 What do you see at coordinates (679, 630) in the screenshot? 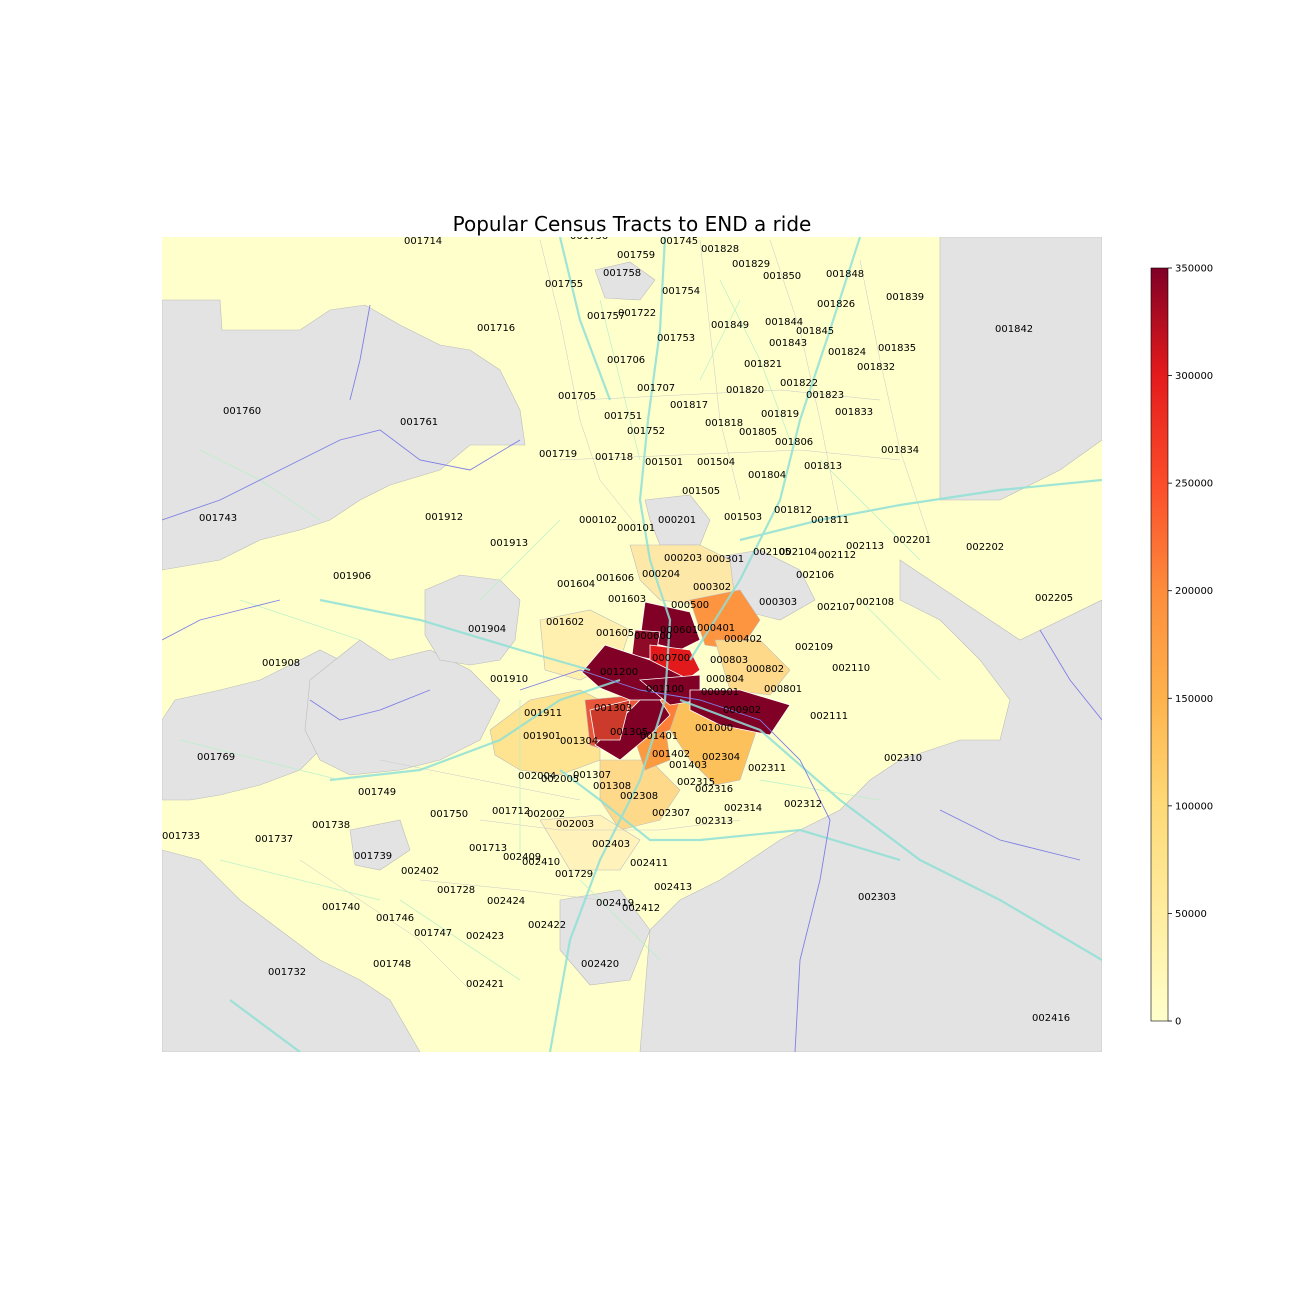
I see `tract-label-000601: 000601` at bounding box center [679, 630].